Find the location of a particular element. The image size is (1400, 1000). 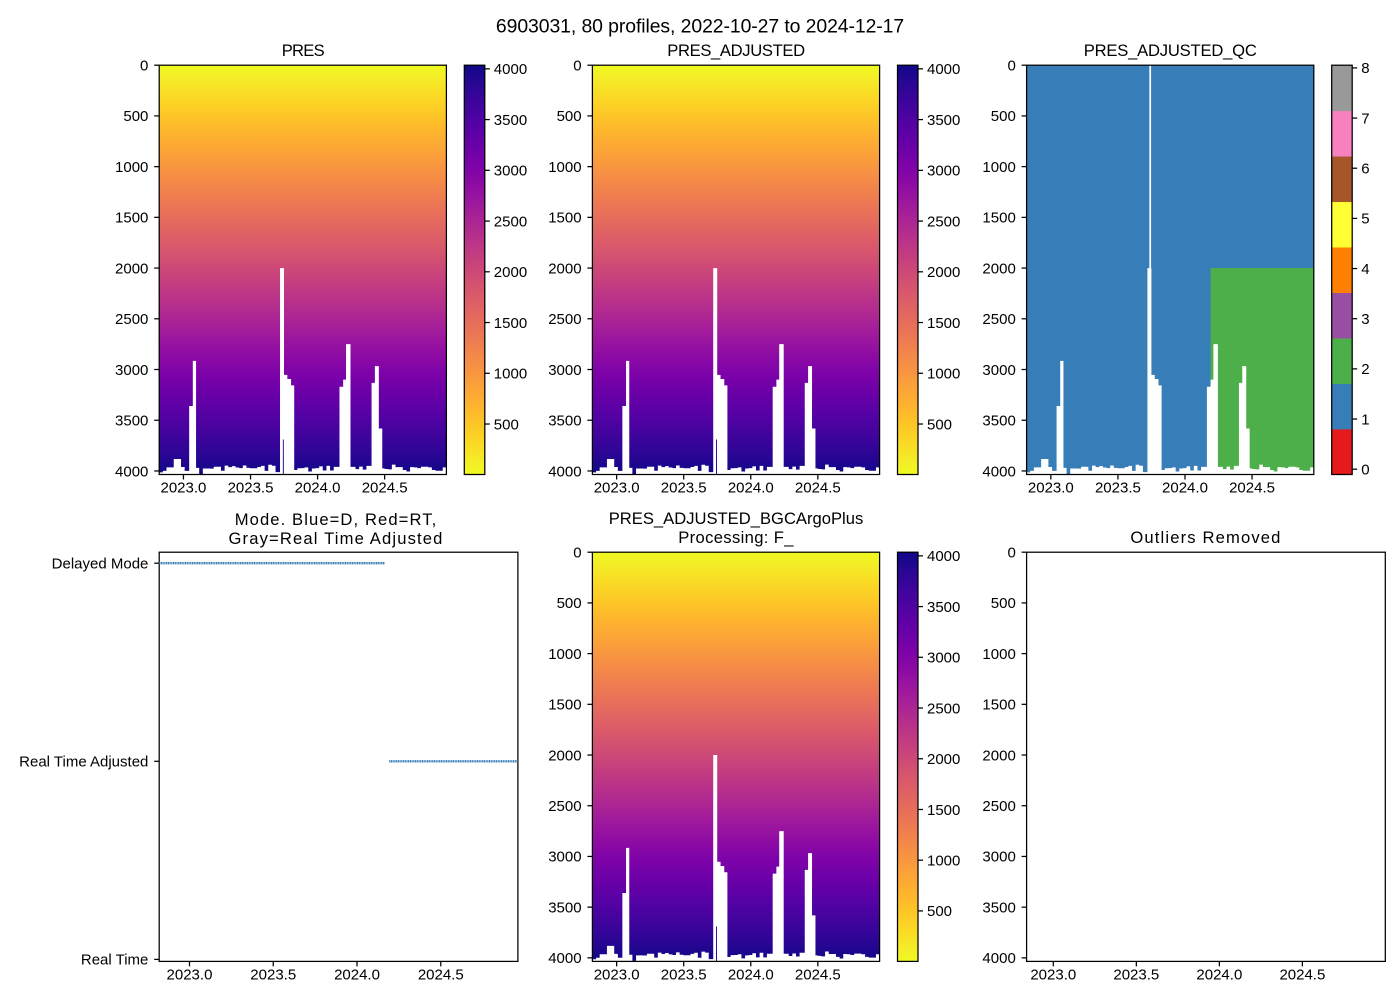

svg-text: PRES_ADJUSTED_QC is located at coordinates (1170, 50).